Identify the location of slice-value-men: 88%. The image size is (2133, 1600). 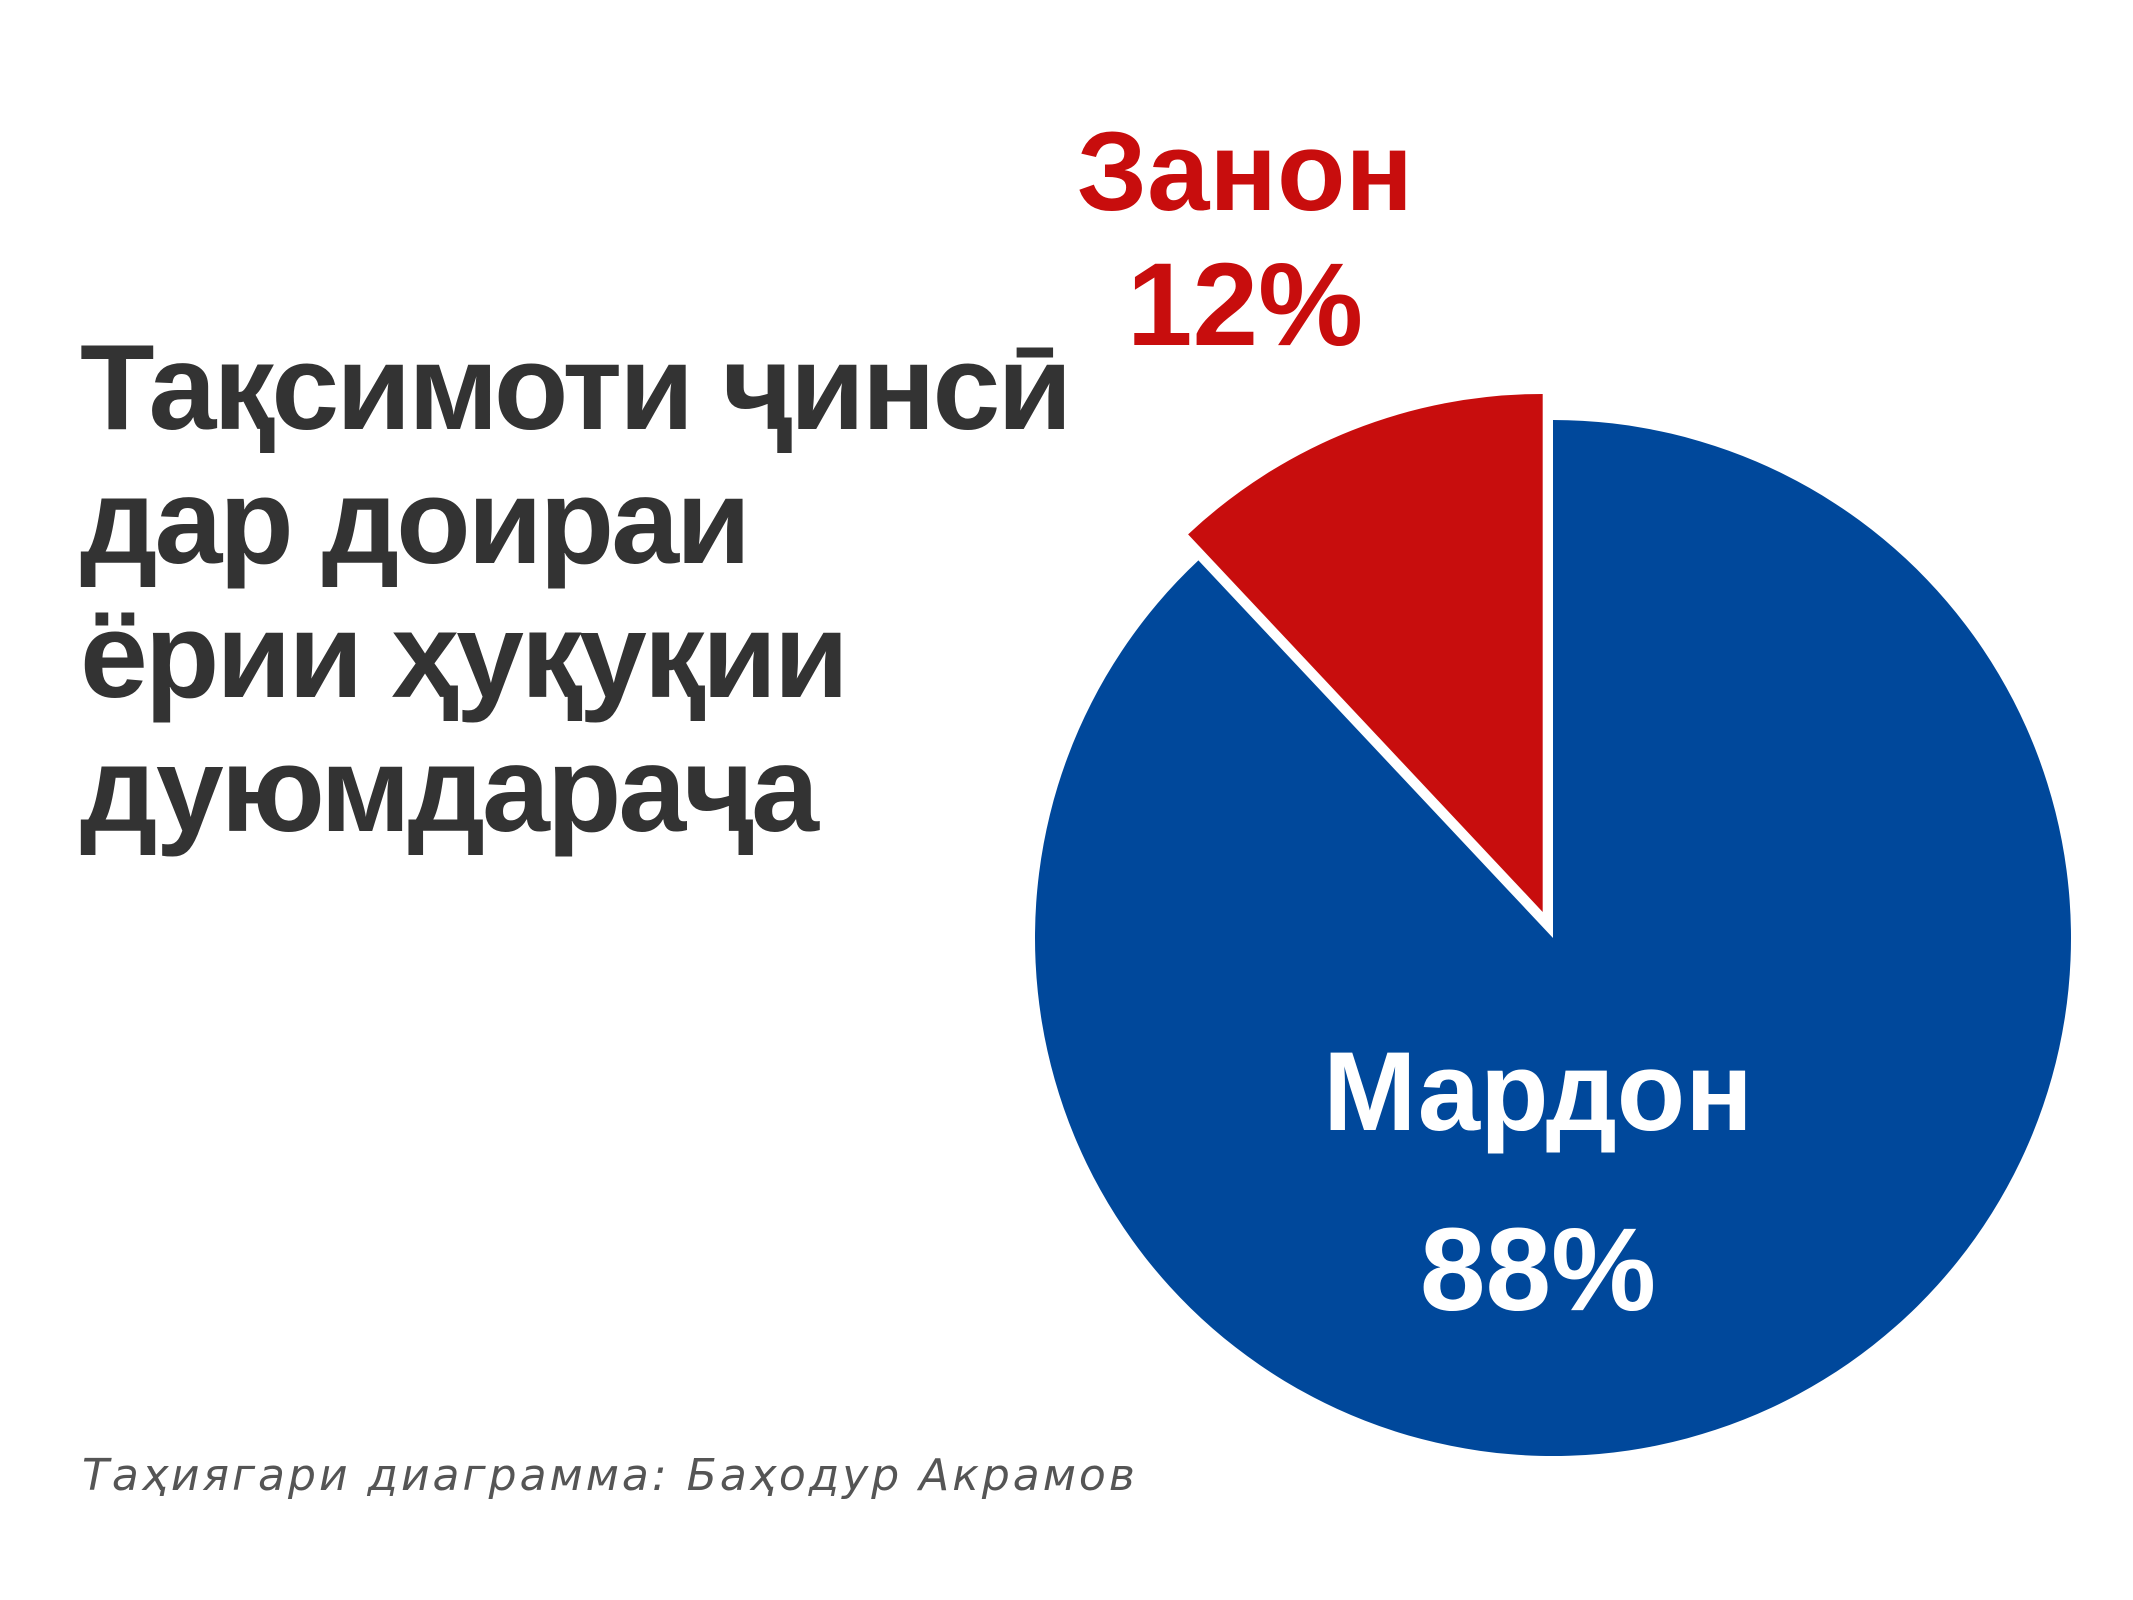
(1538, 1270).